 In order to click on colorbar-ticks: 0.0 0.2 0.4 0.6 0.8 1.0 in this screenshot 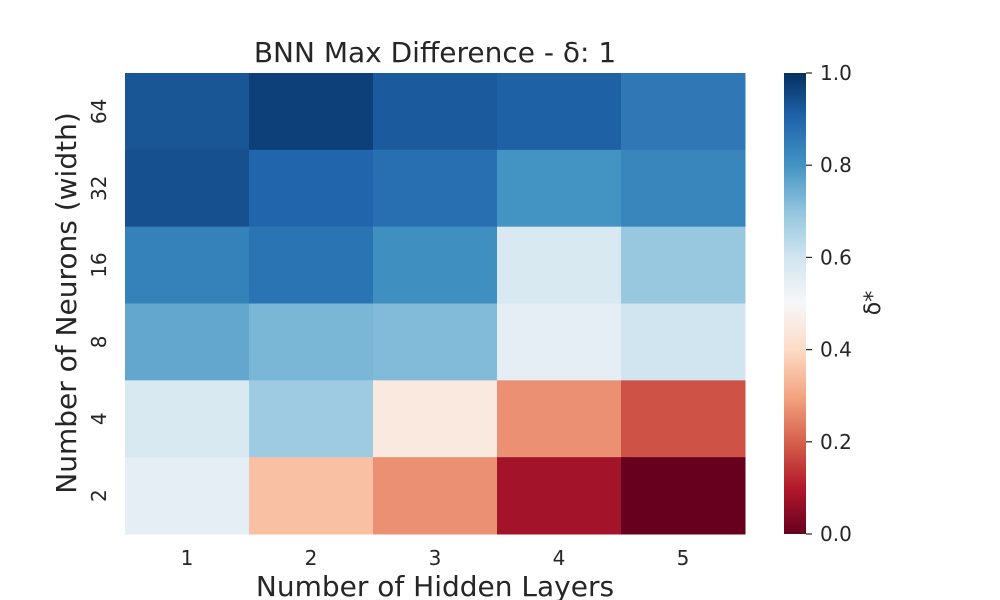, I will do `click(829, 303)`.